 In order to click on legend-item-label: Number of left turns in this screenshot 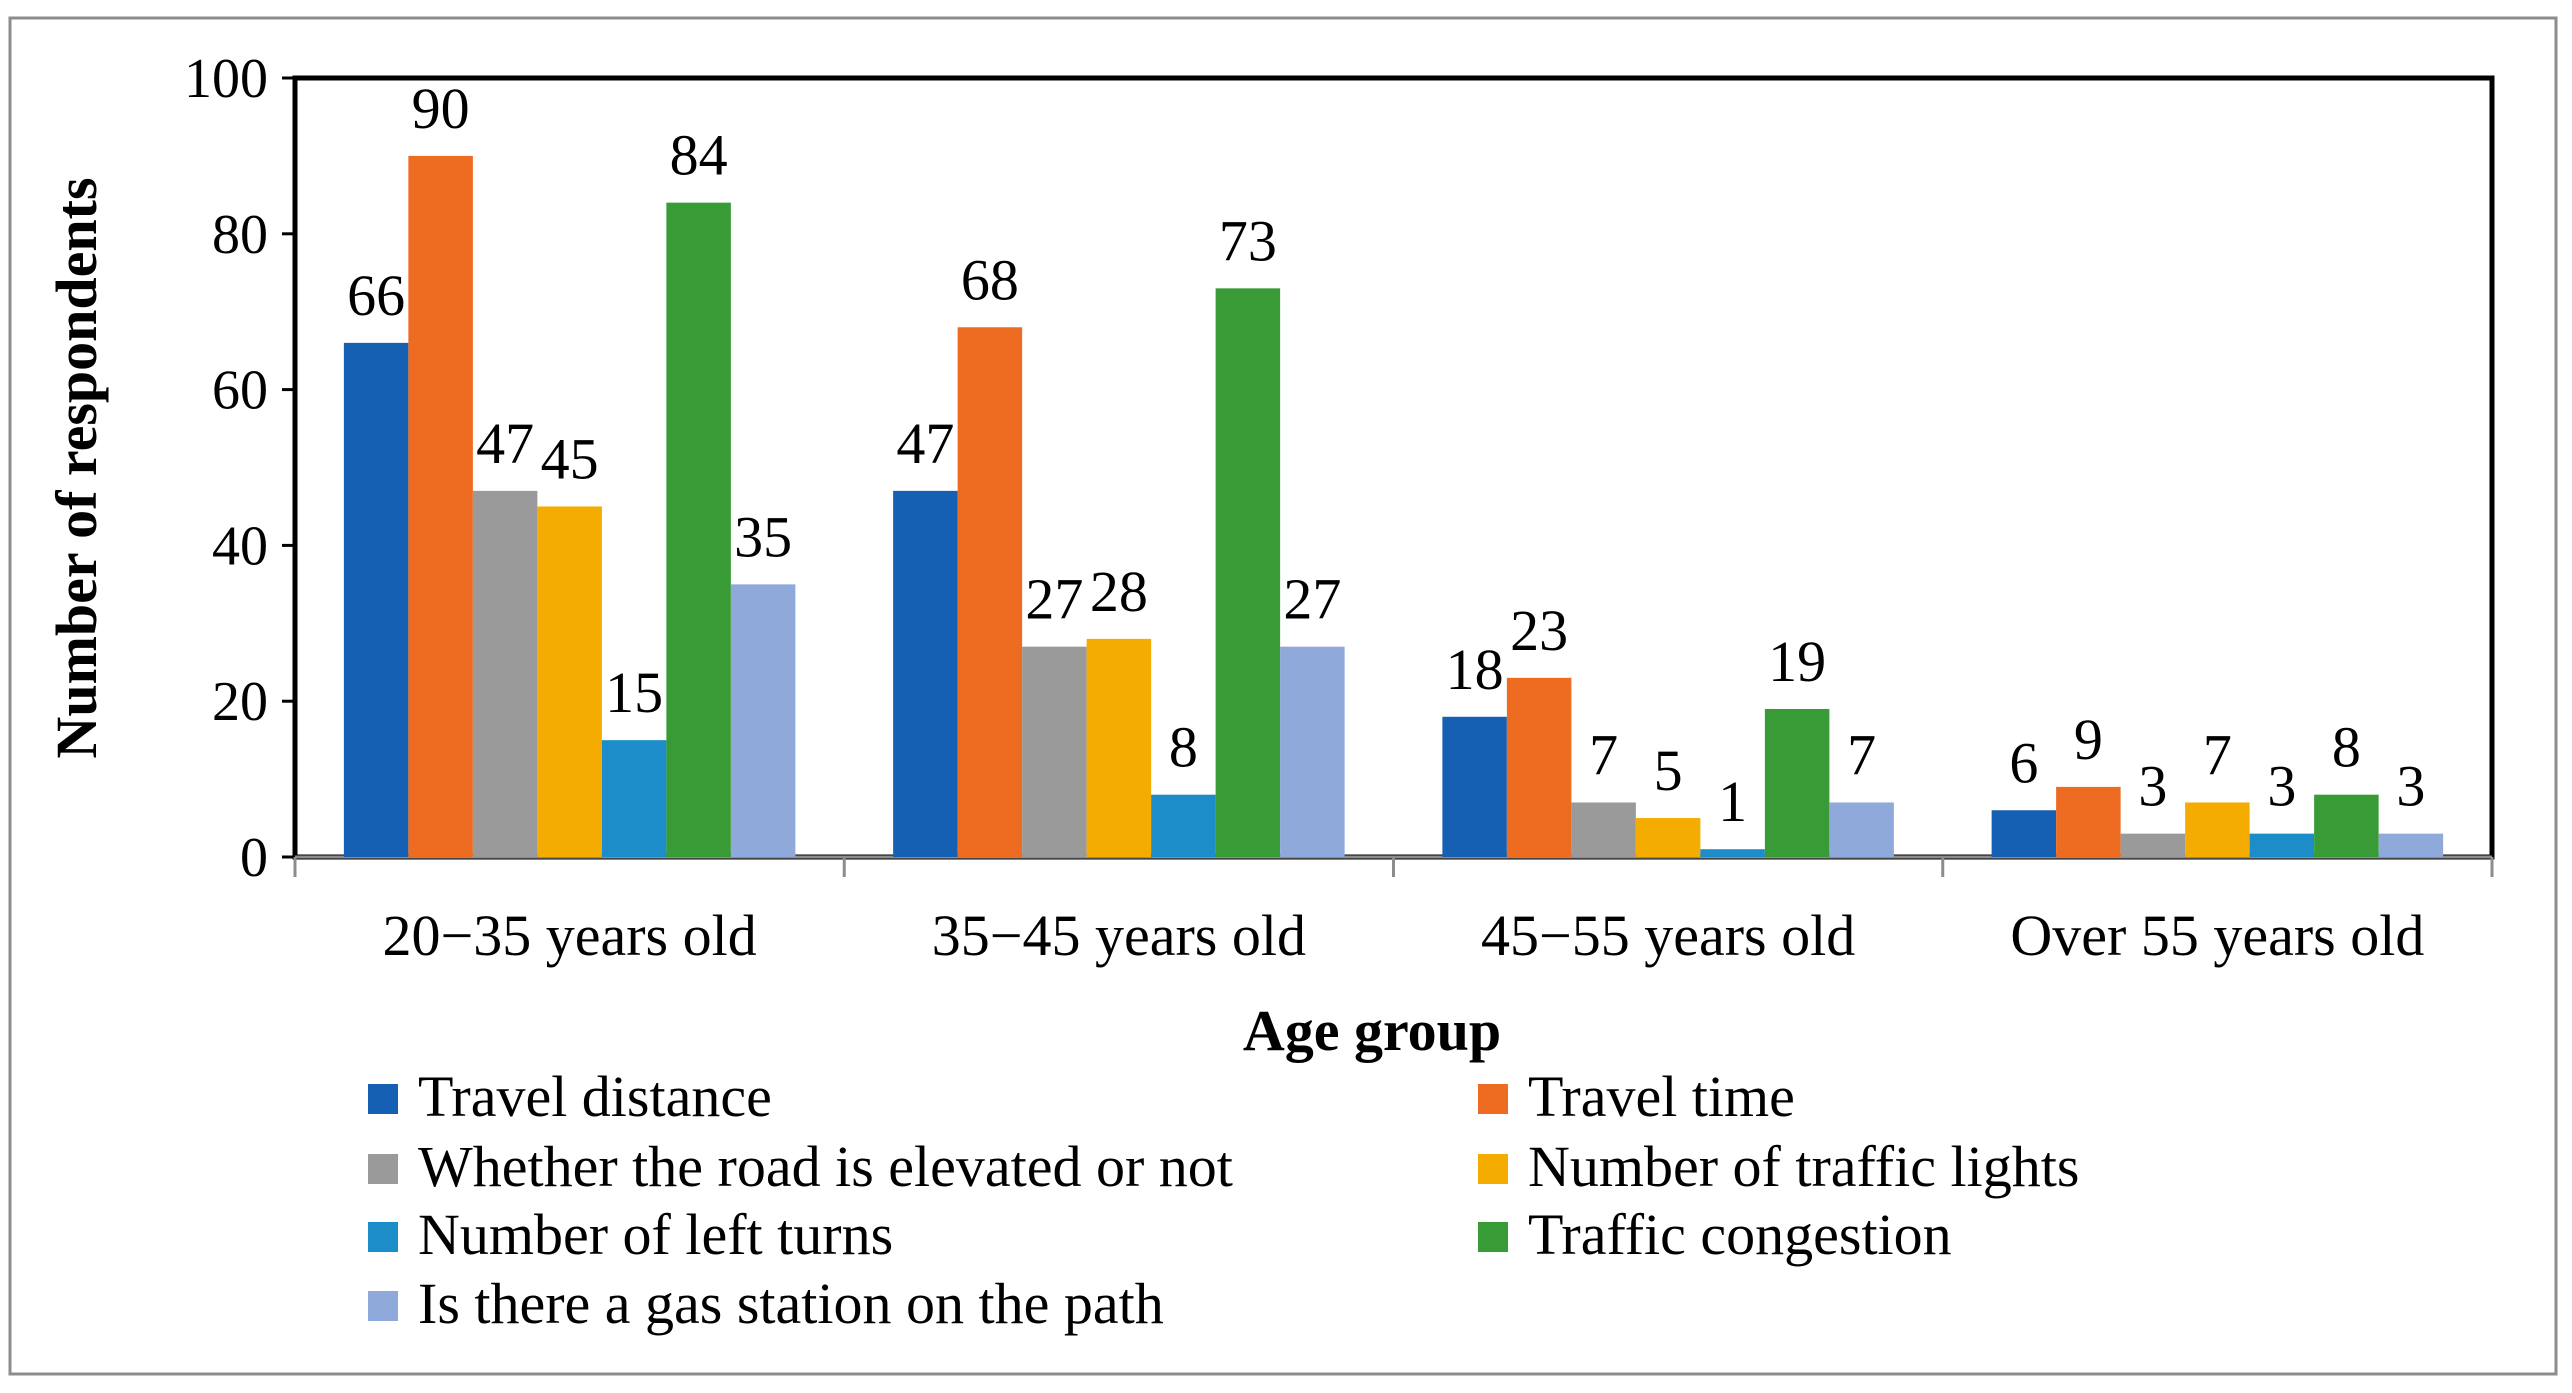, I will do `click(655, 1234)`.